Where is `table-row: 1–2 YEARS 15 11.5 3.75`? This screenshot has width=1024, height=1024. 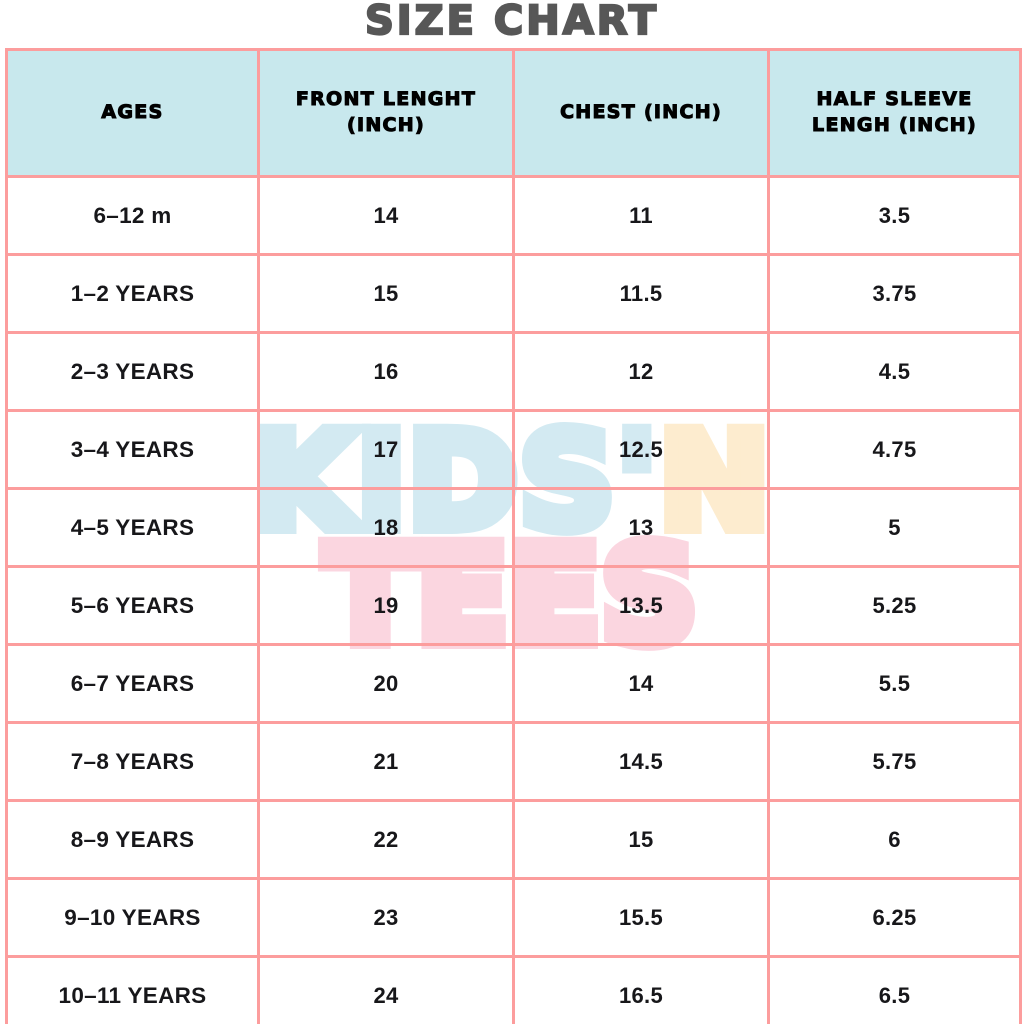 table-row: 1–2 YEARS 15 11.5 3.75 is located at coordinates (513, 293).